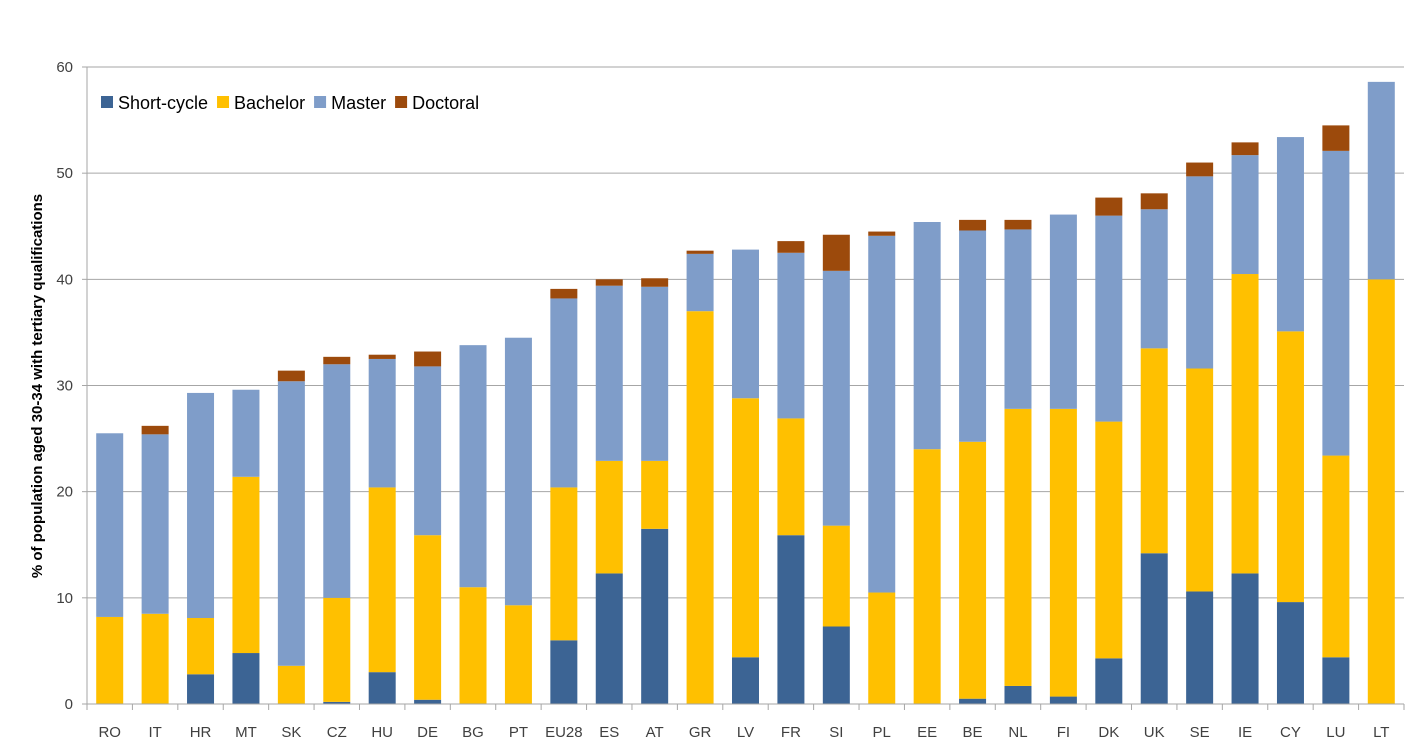  I want to click on bar-LU-doctoral, so click(1336, 138).